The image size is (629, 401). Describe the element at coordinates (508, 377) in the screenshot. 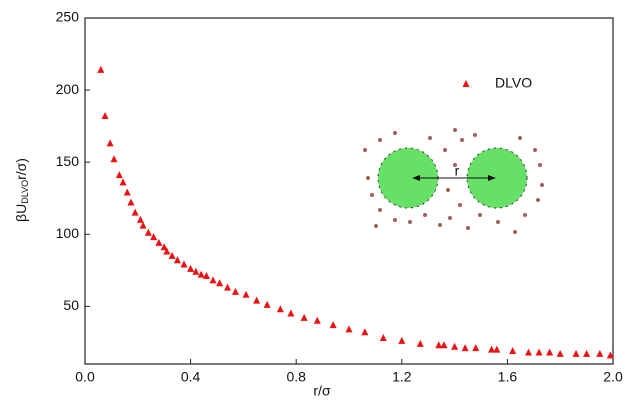

I see `x-tick-label: 1.6` at that location.